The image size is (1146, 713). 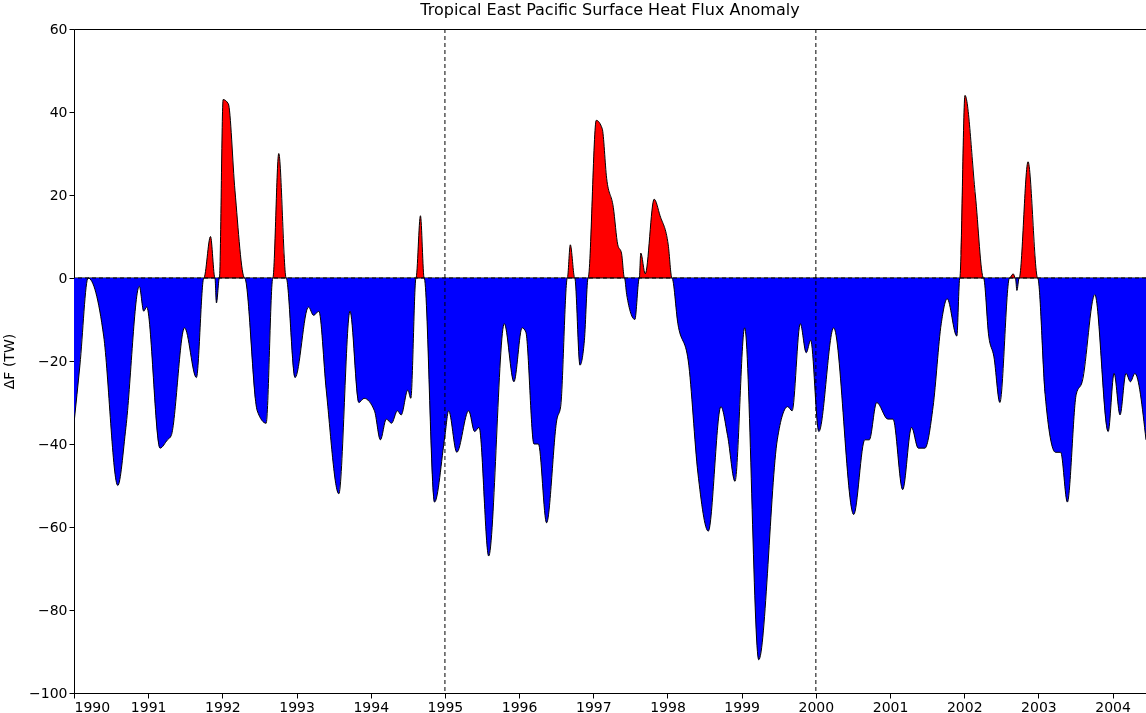 I want to click on x-tick-label: 2003, so click(x=1039, y=705).